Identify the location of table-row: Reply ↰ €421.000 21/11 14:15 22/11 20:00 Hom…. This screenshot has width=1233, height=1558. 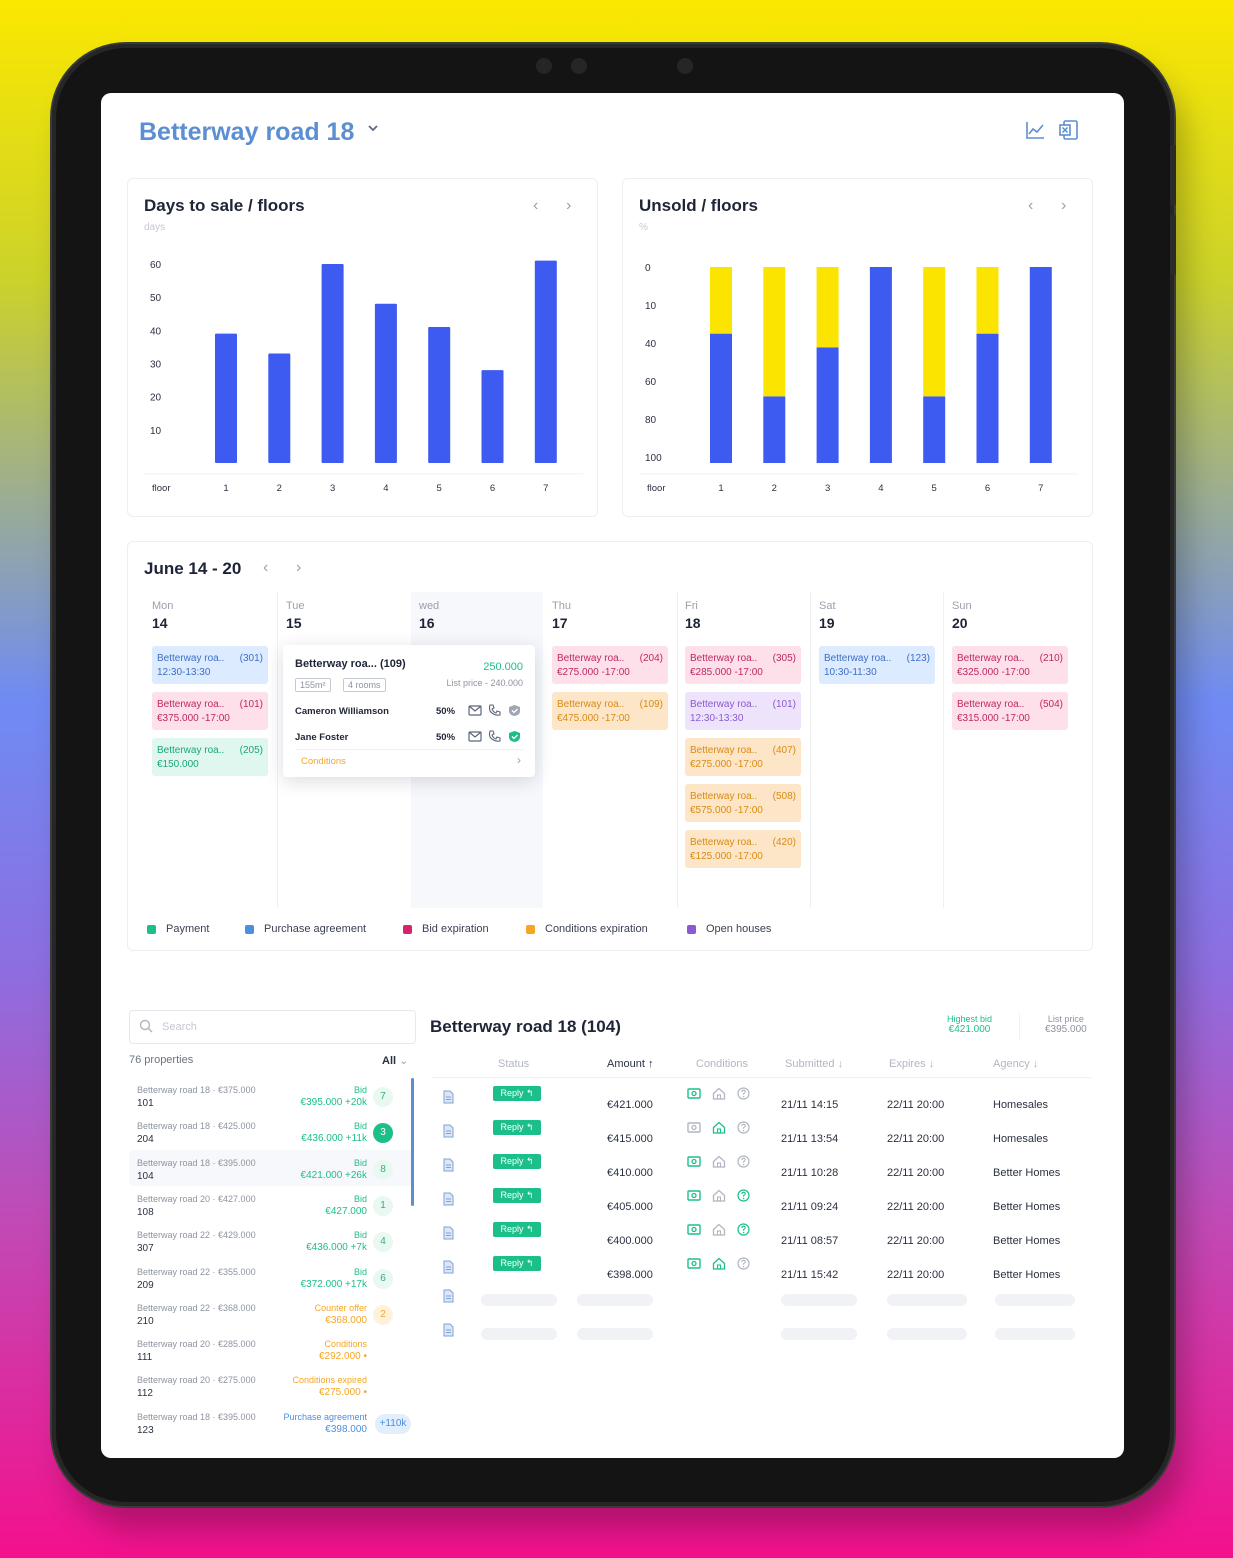
(761, 1103).